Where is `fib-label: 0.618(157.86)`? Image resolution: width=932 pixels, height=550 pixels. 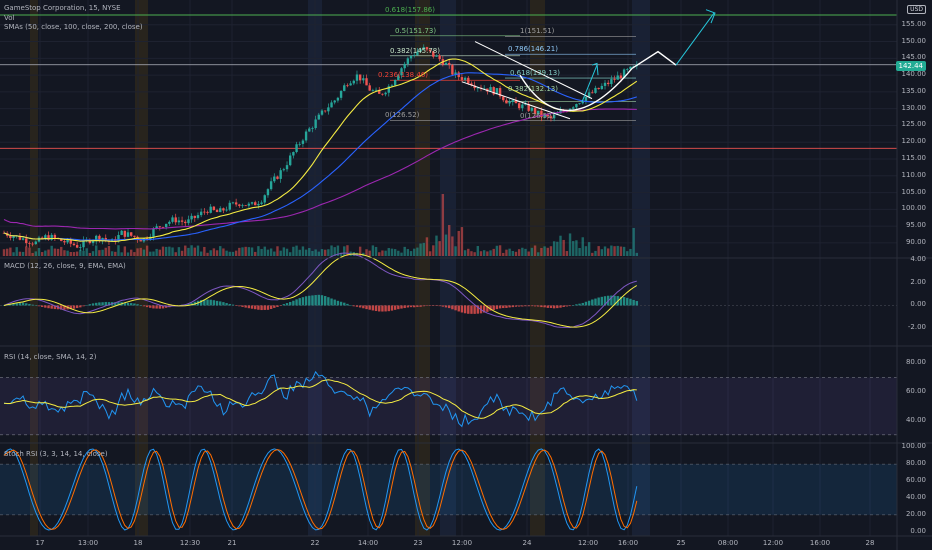 fib-label: 0.618(157.86) is located at coordinates (410, 10).